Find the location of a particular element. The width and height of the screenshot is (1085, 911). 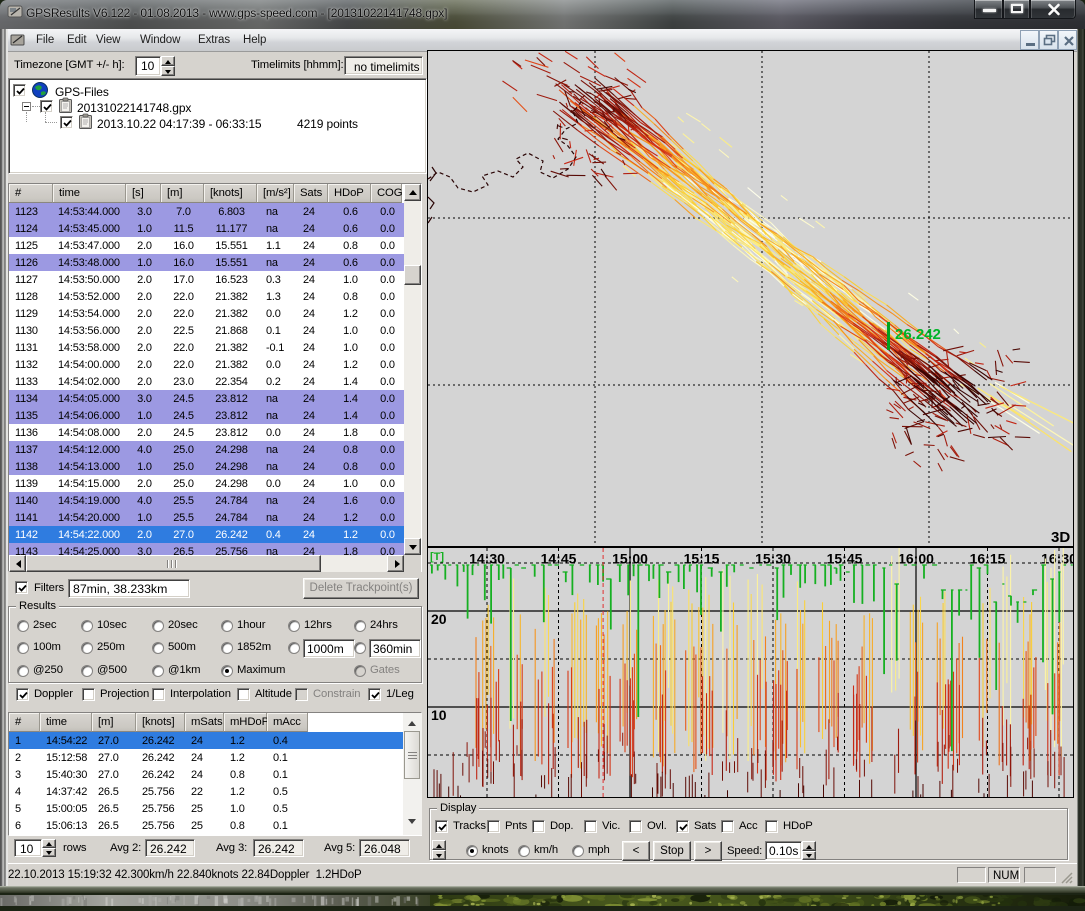

svg-text: 15:45 is located at coordinates (845, 559).